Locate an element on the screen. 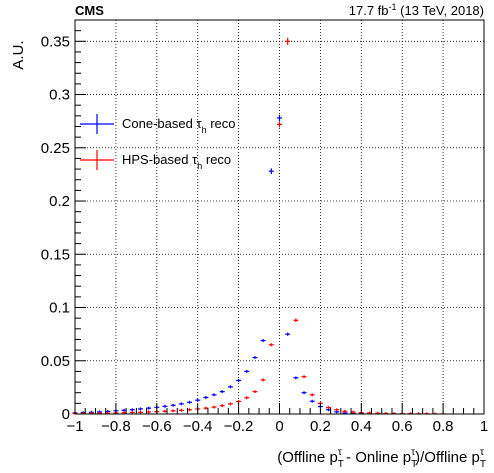 The image size is (494, 473). x-title-sub-3: T is located at coordinates (483, 464).